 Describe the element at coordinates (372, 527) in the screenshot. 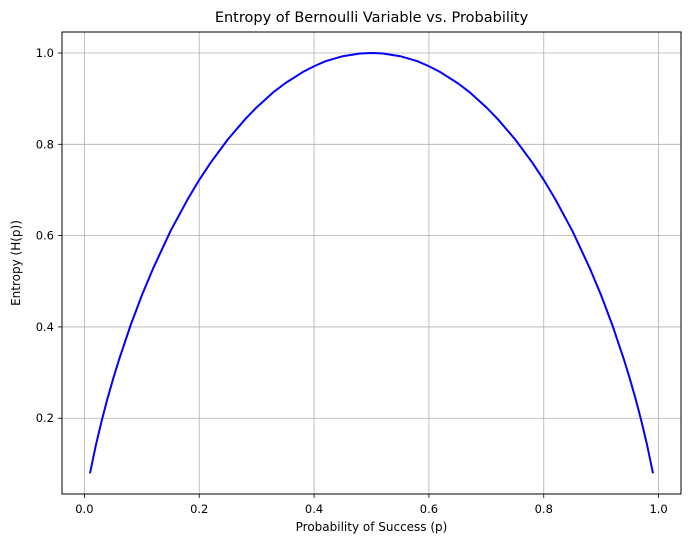

I see `x-axis-label: Probability of Success (p)` at that location.